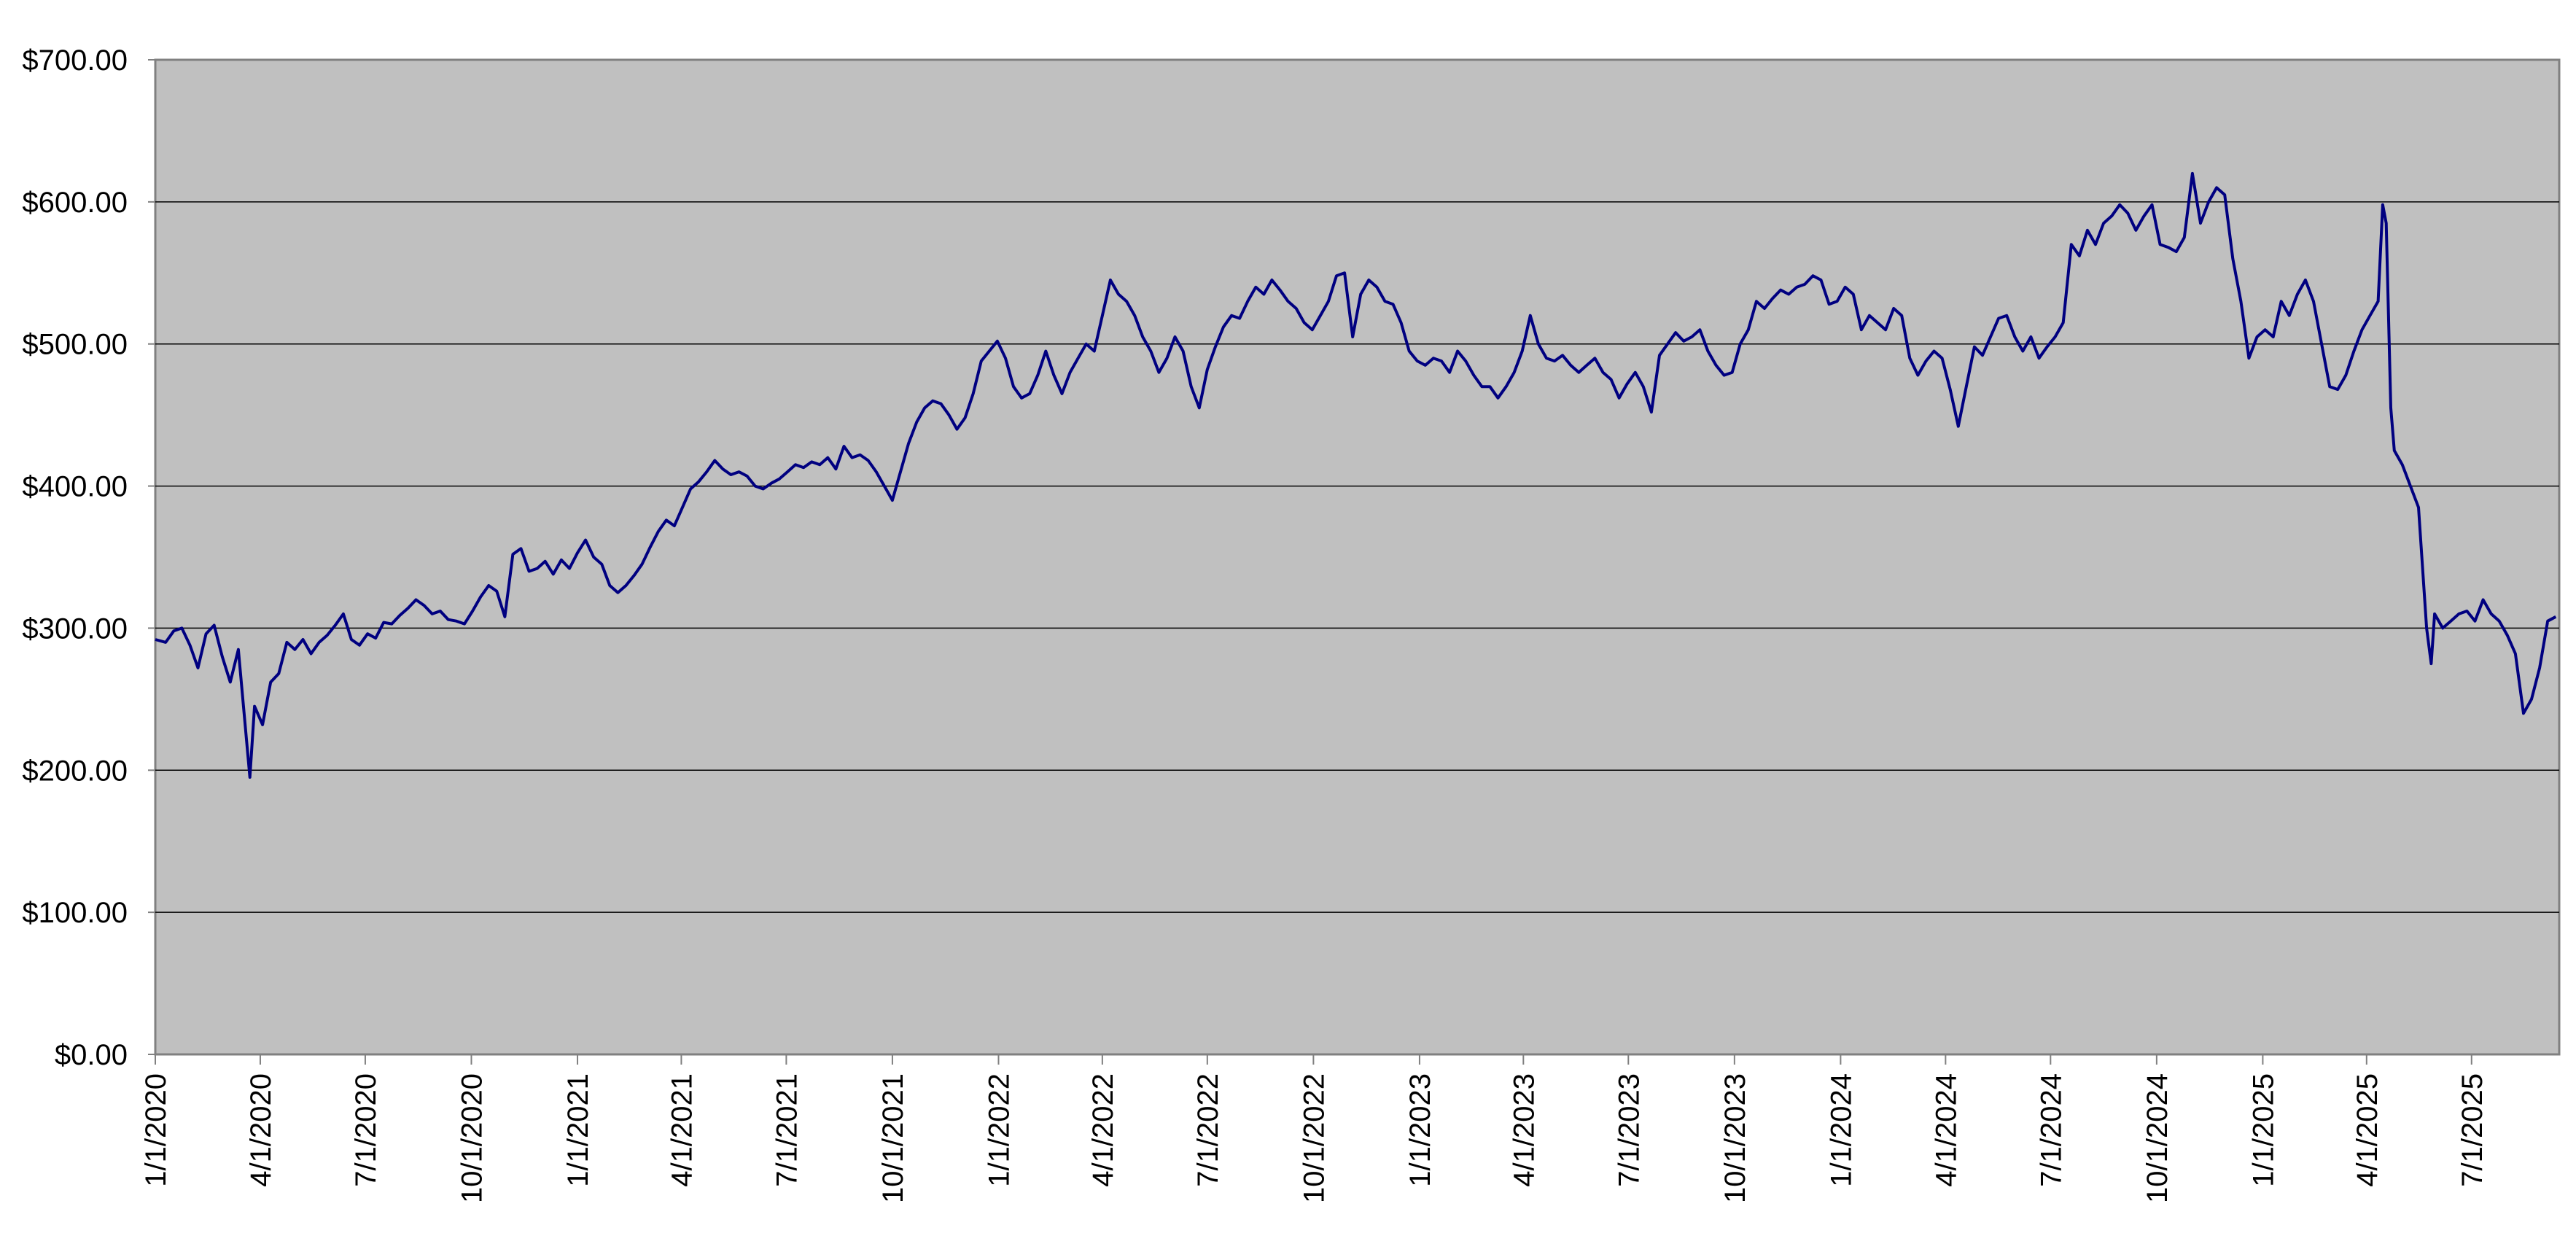  I want to click on x-tick-label: 1/1/2023, so click(1420, 1130).